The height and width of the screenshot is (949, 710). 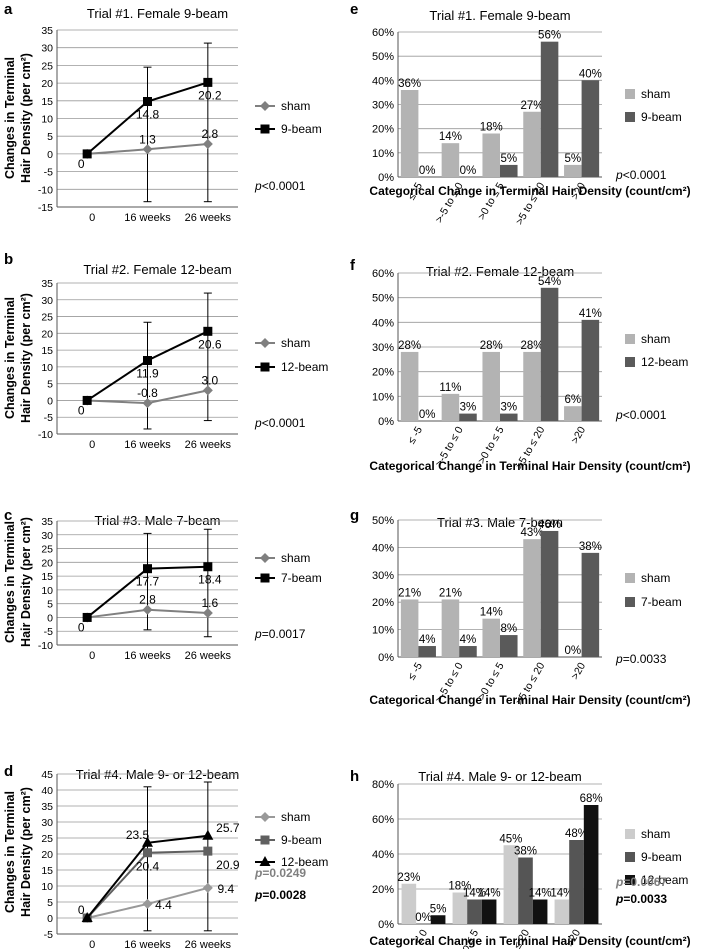 I want to click on data-label: 8%, so click(x=508, y=629).